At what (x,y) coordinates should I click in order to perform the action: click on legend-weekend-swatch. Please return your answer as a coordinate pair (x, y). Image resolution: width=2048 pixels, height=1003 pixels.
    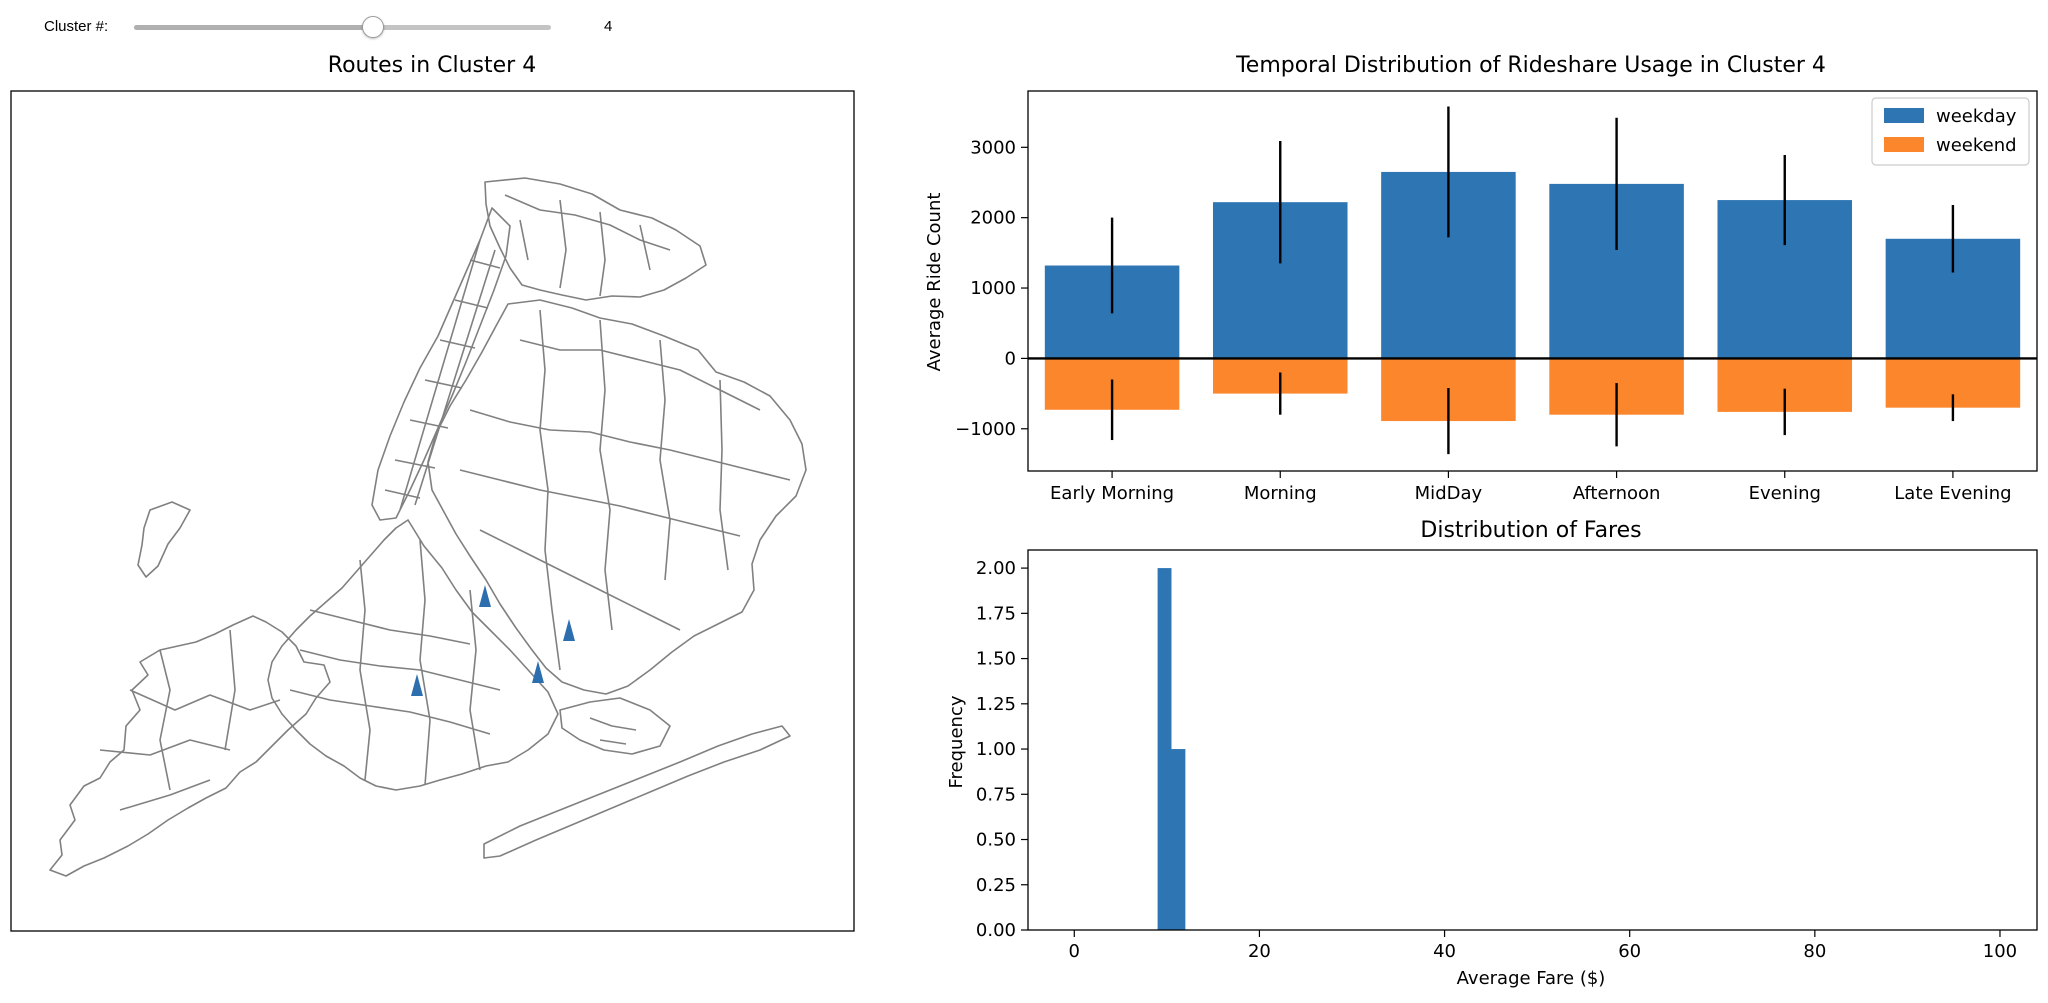
    Looking at the image, I should click on (1904, 144).